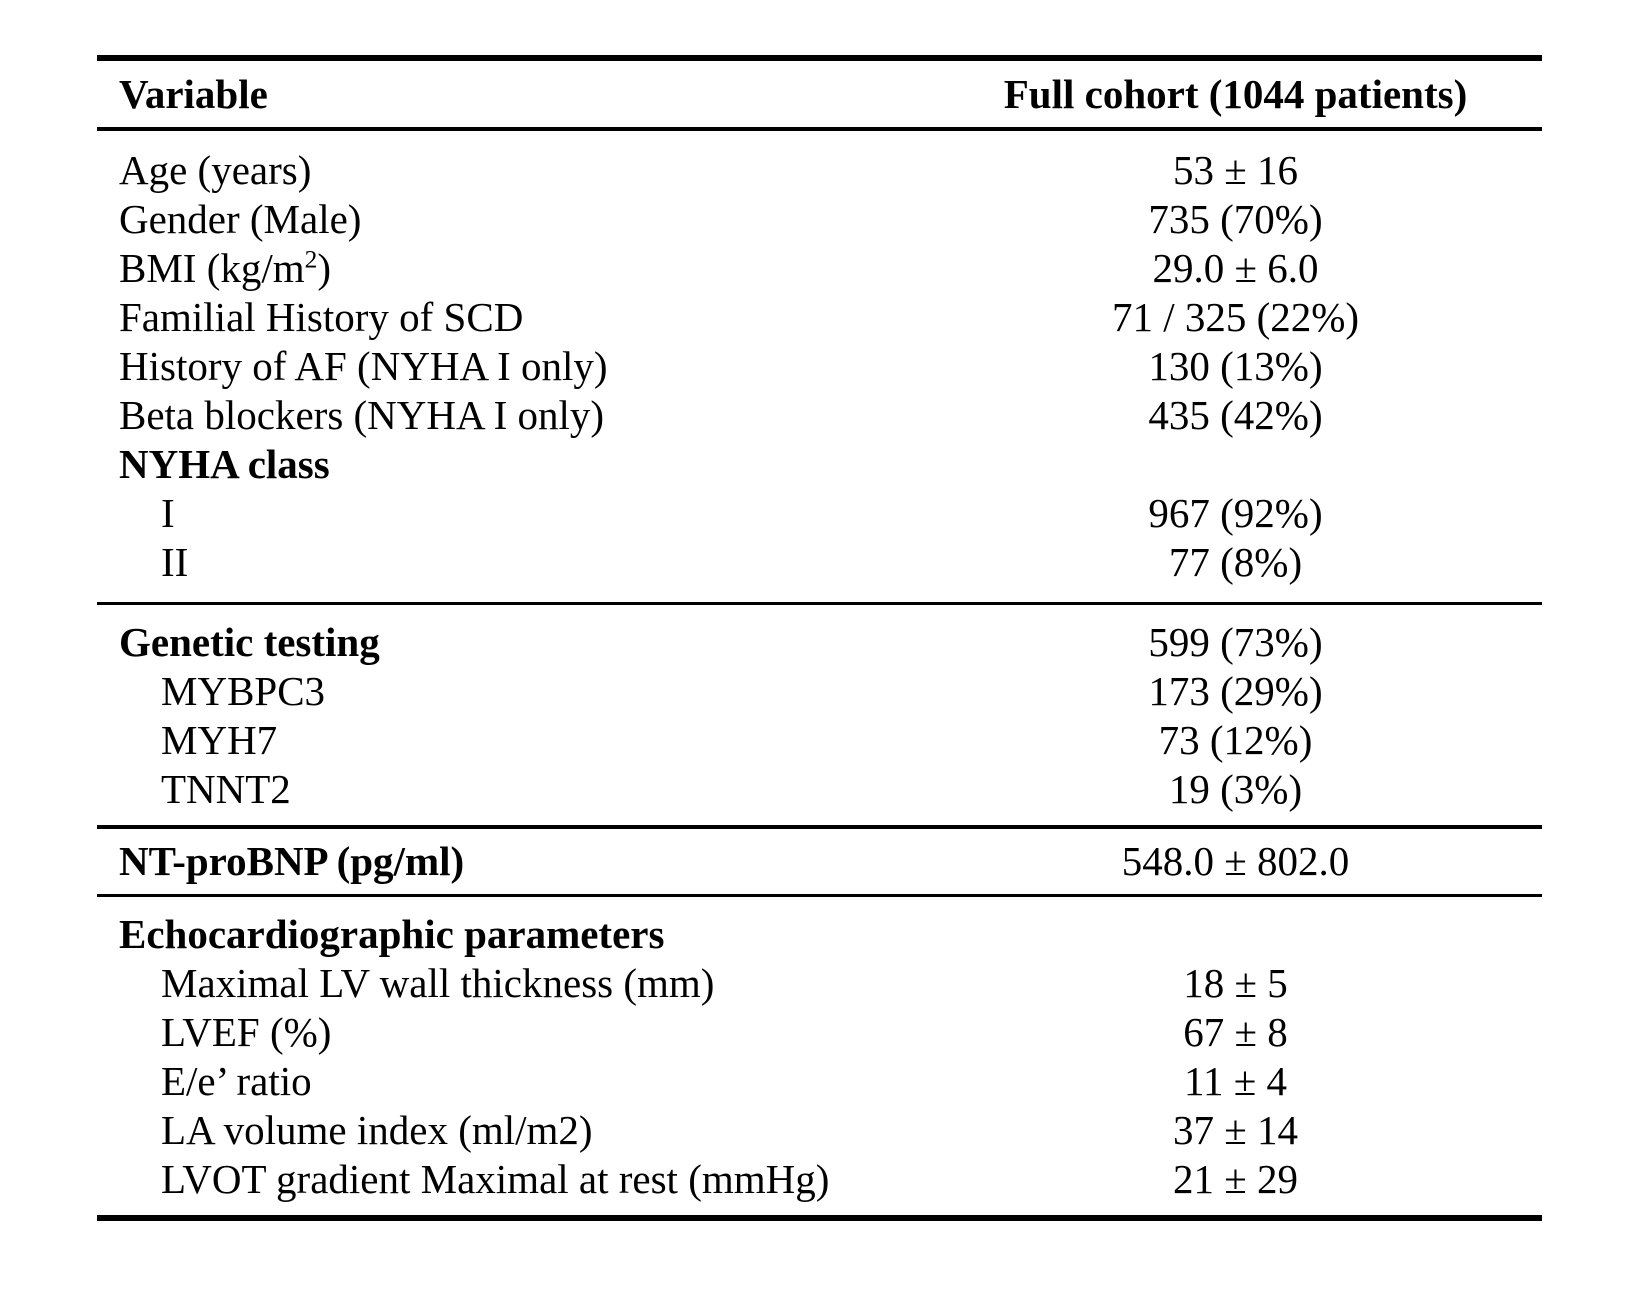  What do you see at coordinates (219, 739) in the screenshot?
I see `row-label: MYH7` at bounding box center [219, 739].